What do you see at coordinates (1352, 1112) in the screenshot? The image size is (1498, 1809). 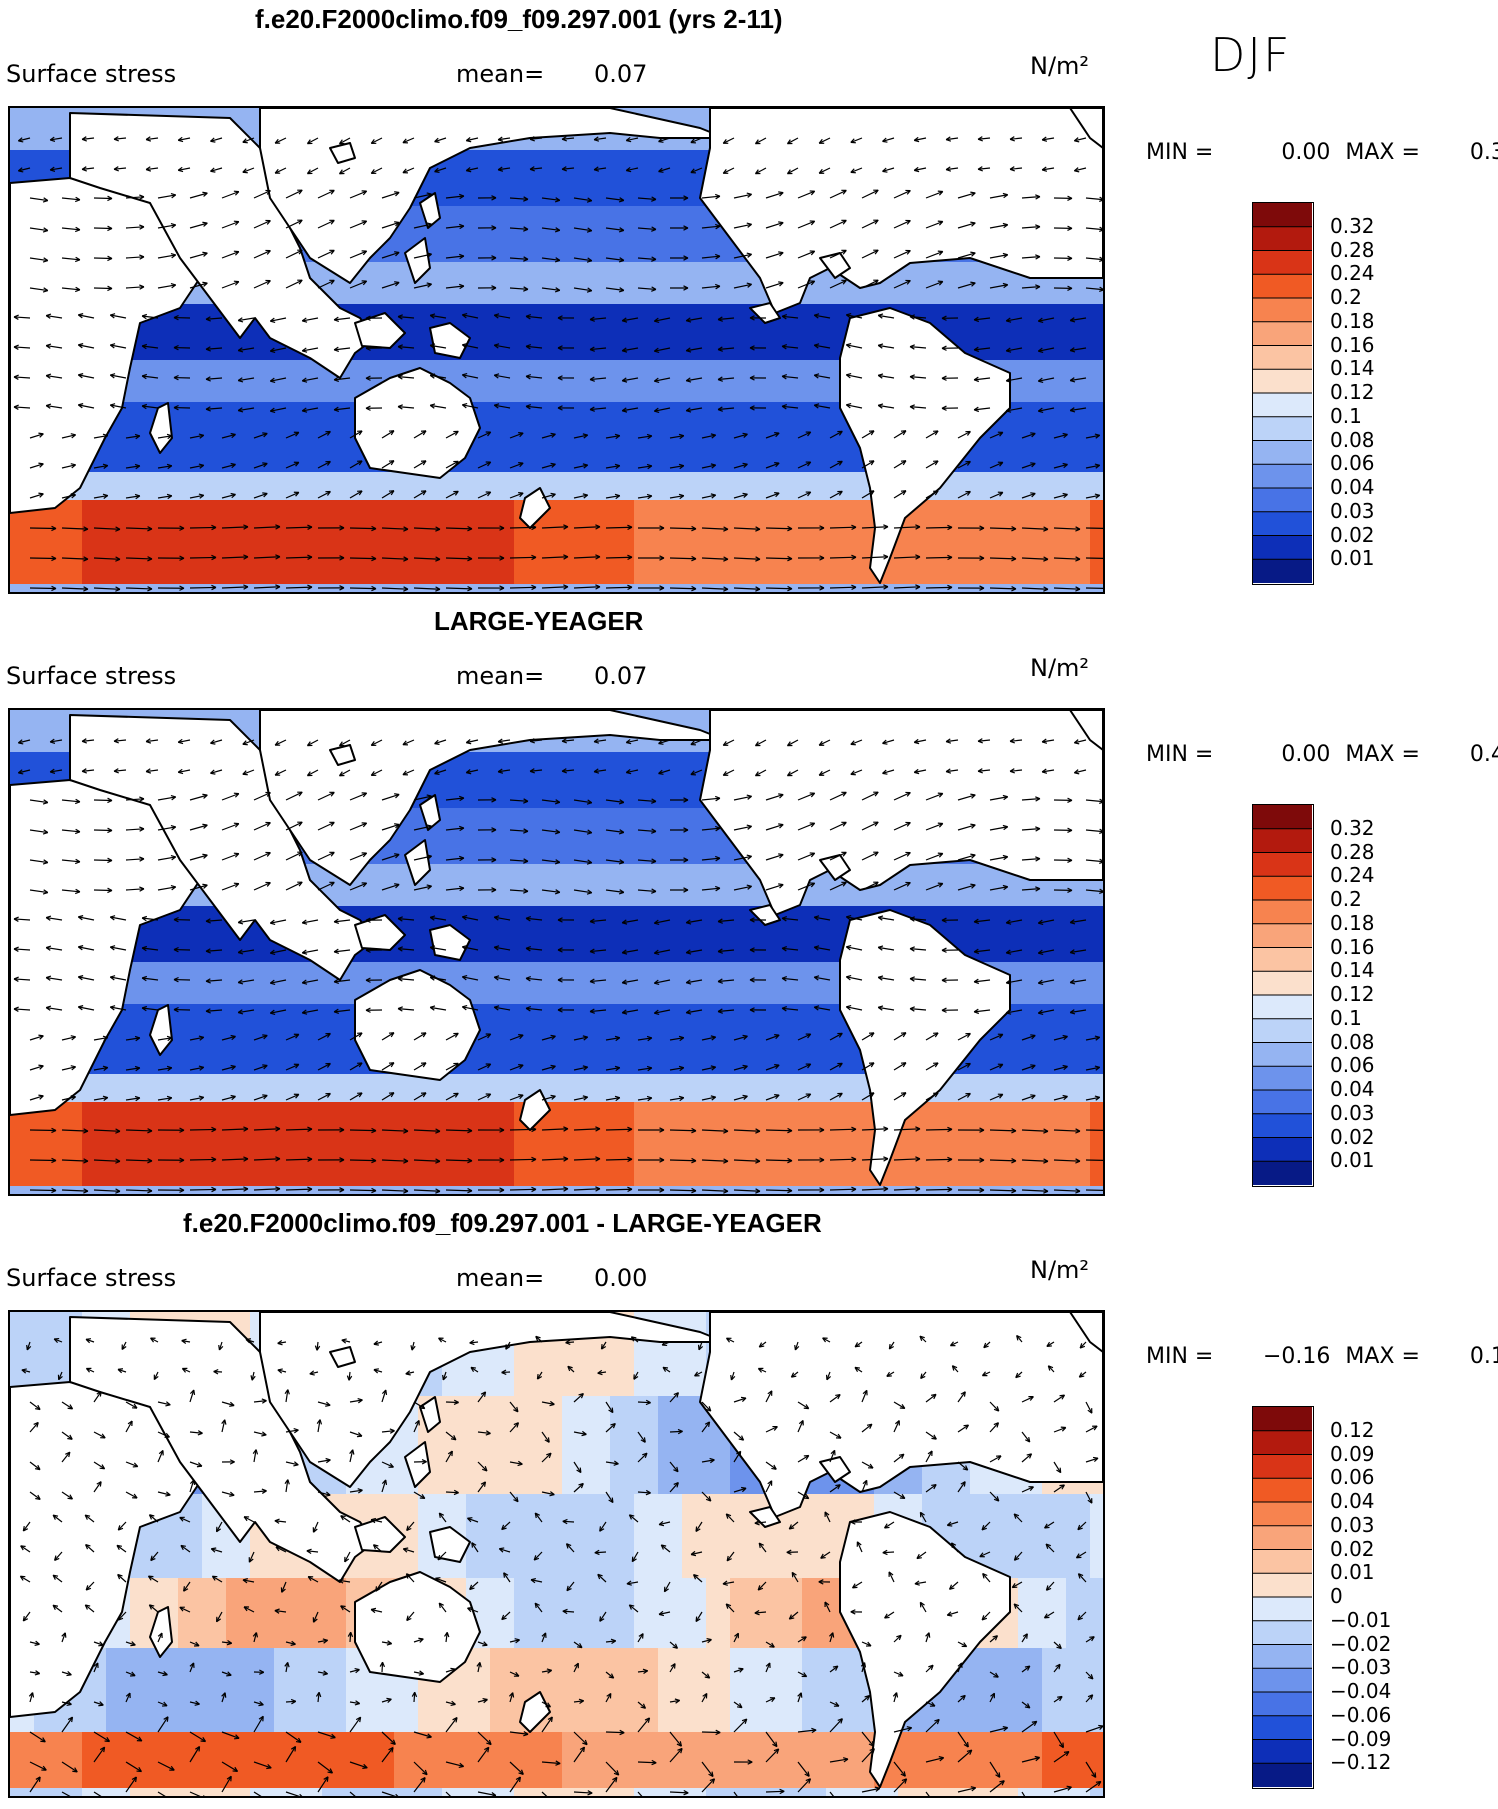 I see `colorbar-tick-label: 0.03` at bounding box center [1352, 1112].